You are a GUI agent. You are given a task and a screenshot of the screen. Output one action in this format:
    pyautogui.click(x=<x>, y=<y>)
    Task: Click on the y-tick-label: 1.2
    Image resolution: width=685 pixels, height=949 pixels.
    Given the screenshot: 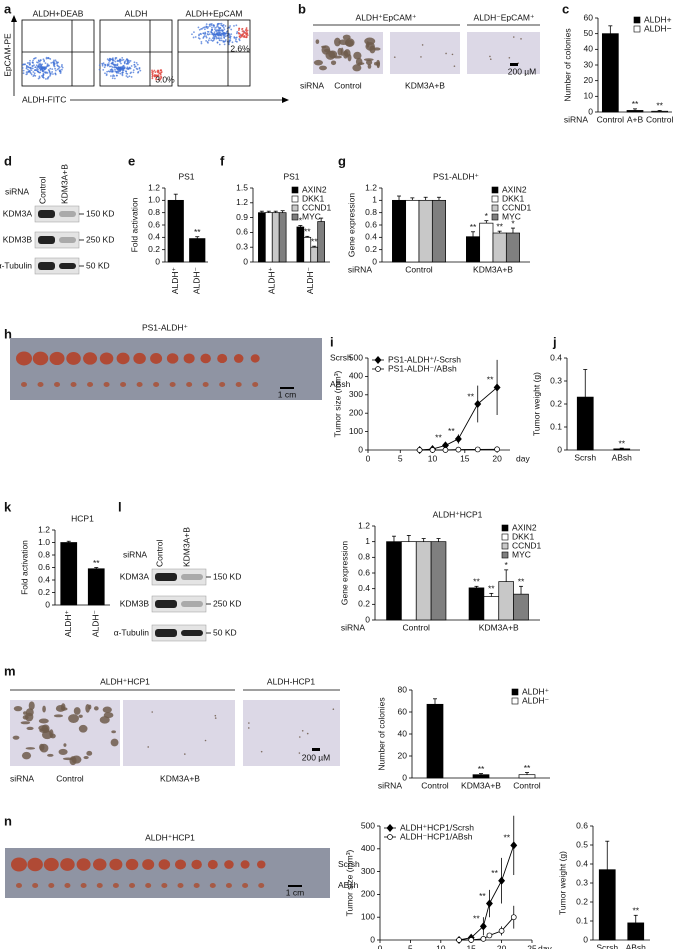 What is the action you would take?
    pyautogui.click(x=44, y=529)
    